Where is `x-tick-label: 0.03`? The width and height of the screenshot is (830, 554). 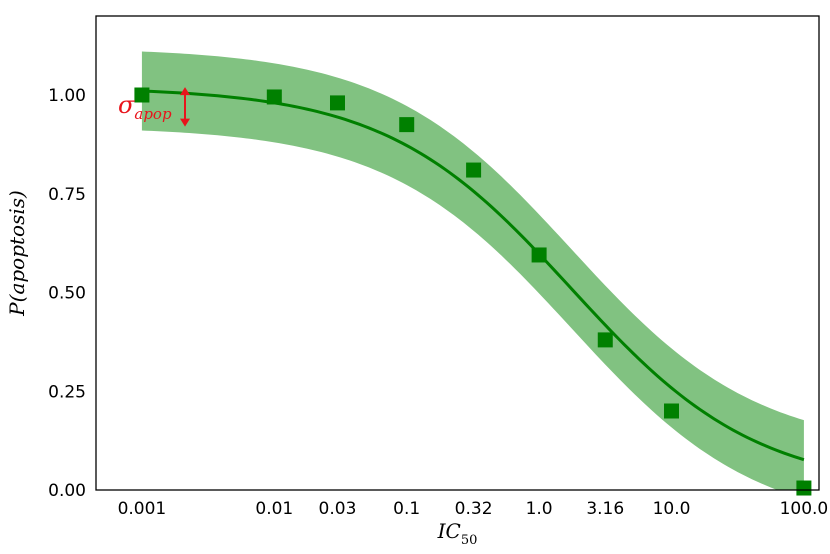
x-tick-label: 0.03 is located at coordinates (338, 509).